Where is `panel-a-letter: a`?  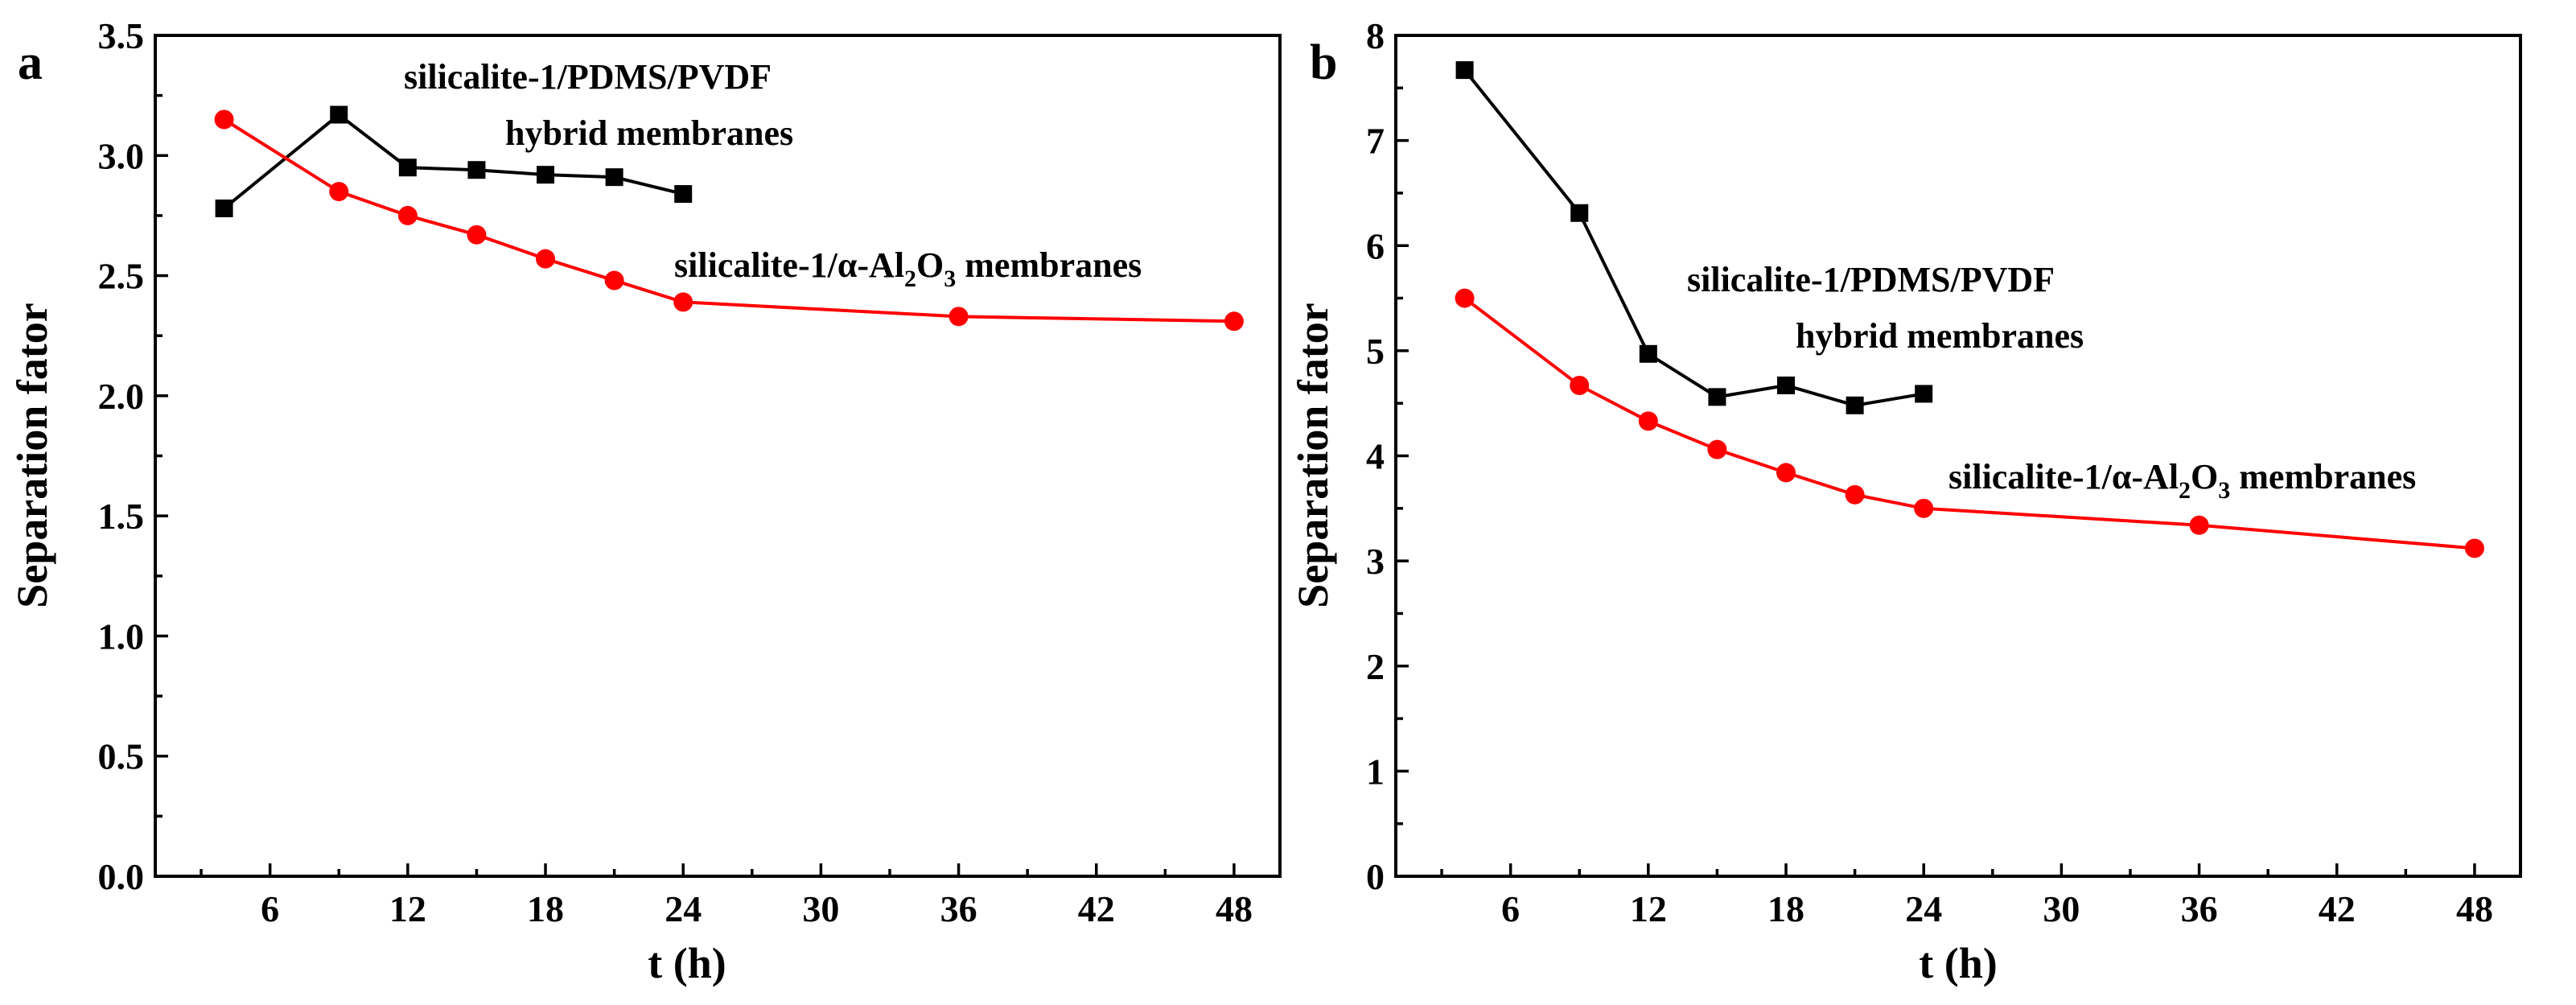
panel-a-letter: a is located at coordinates (30, 62).